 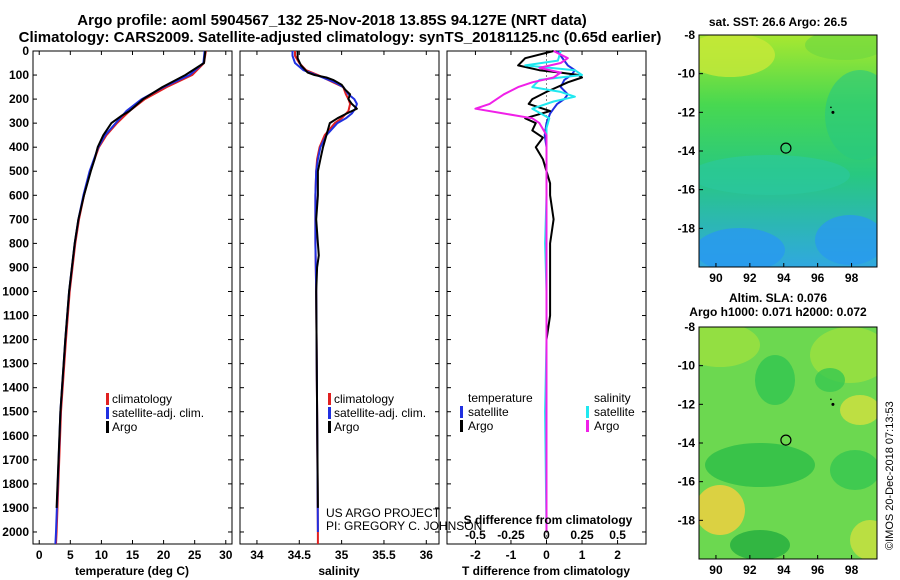 I want to click on sla-map-axes: 90 92 94 96 98 -8 -10 -12 -14 -16 -18, so click(x=768, y=448).